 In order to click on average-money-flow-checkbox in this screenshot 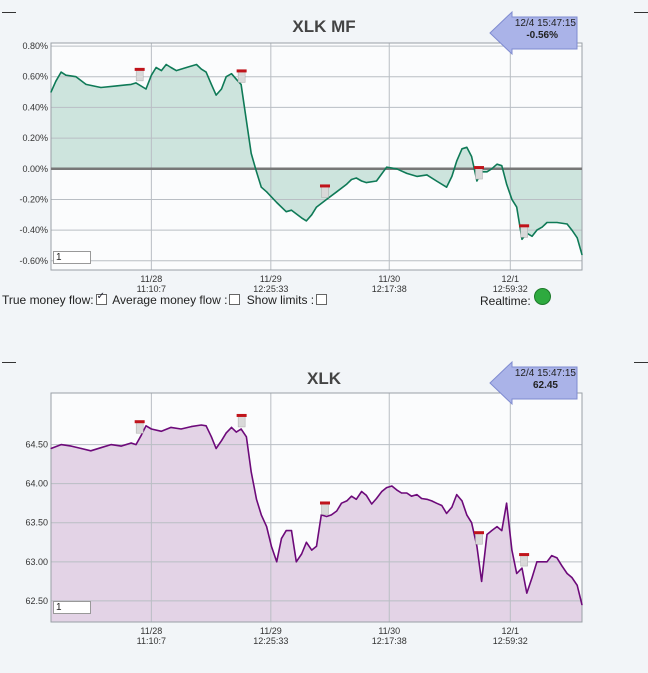, I will do `click(235, 299)`.